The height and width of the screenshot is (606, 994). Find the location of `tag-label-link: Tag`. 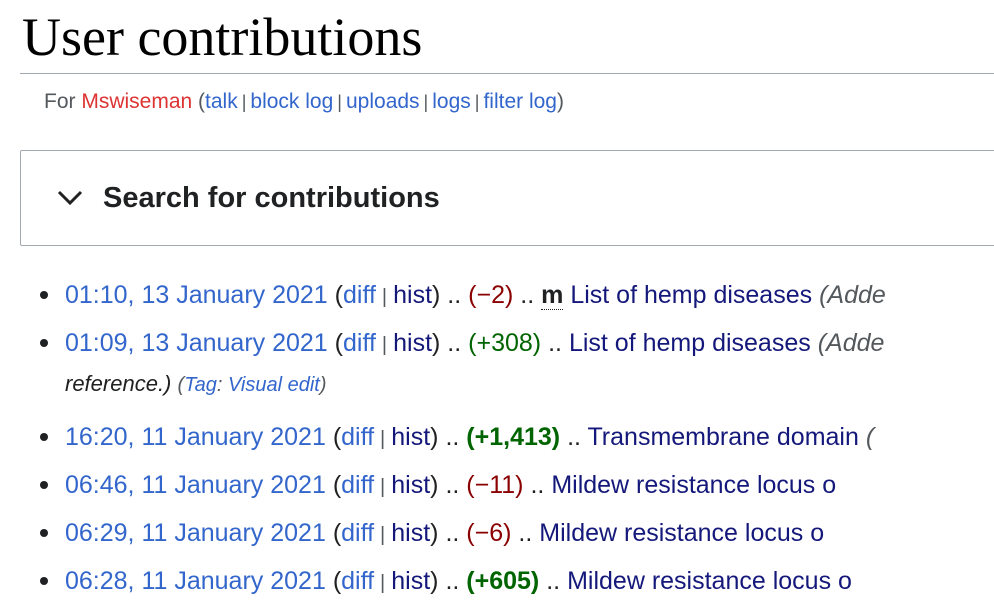

tag-label-link: Tag is located at coordinates (200, 385).